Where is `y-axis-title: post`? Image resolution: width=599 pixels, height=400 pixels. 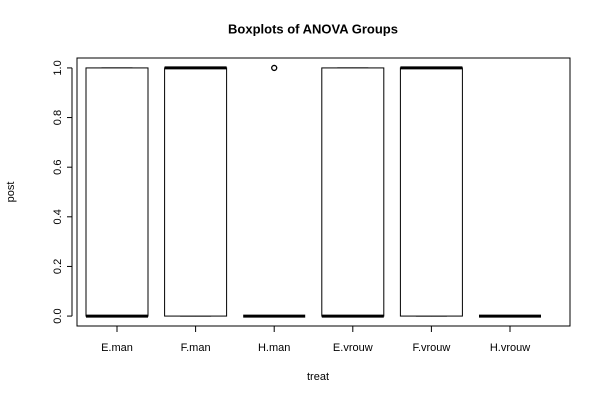
y-axis-title: post is located at coordinates (11, 192).